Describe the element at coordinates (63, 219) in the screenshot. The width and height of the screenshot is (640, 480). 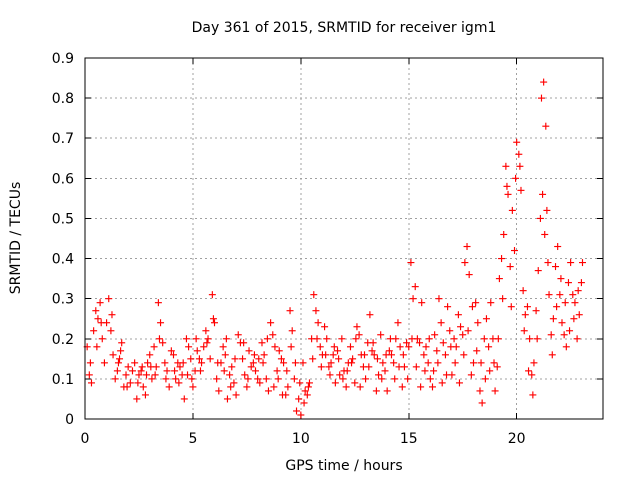
I see `y-tick-label: 0.5` at that location.